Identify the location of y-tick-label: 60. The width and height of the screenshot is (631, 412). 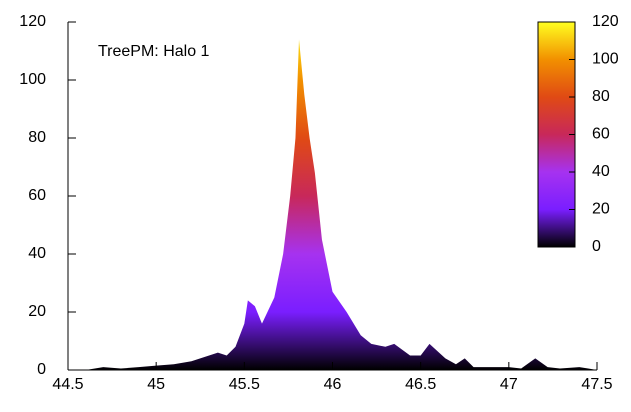
(37, 195).